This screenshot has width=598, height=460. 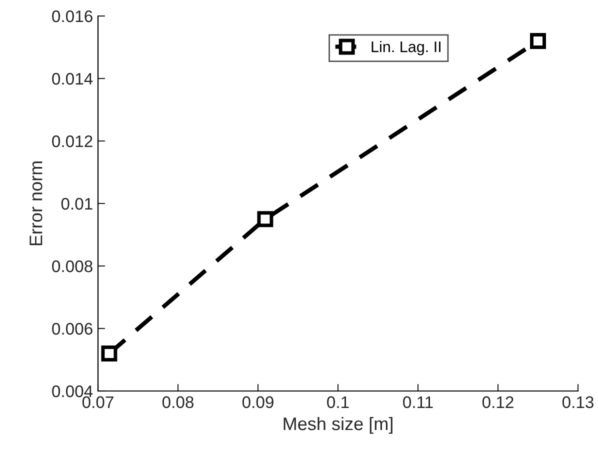 What do you see at coordinates (72, 328) in the screenshot?
I see `y-tick-label: 0.006` at bounding box center [72, 328].